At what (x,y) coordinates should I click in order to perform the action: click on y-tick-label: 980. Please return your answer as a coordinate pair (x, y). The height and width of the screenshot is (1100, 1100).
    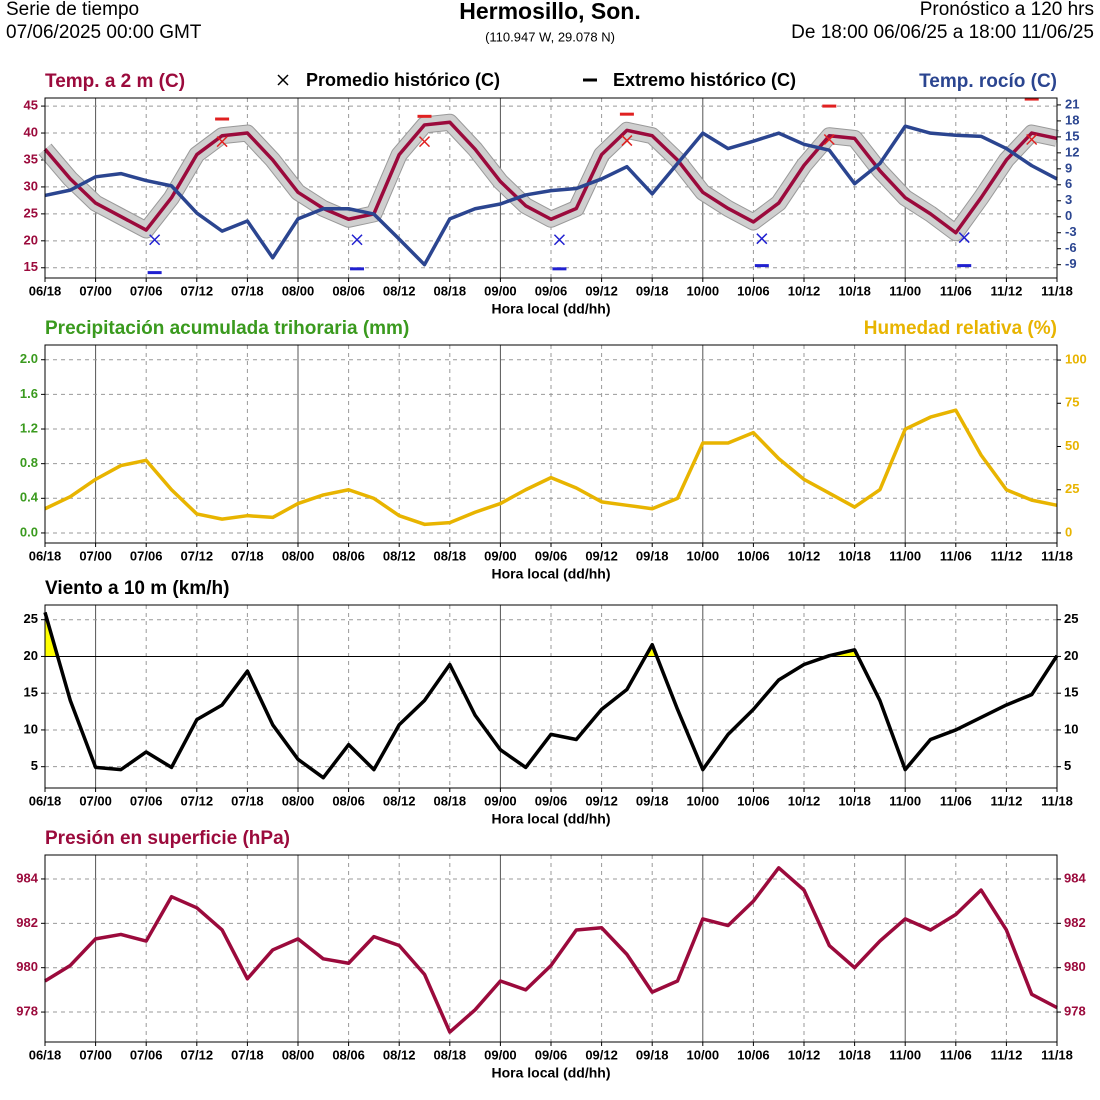
    Looking at the image, I should click on (1075, 966).